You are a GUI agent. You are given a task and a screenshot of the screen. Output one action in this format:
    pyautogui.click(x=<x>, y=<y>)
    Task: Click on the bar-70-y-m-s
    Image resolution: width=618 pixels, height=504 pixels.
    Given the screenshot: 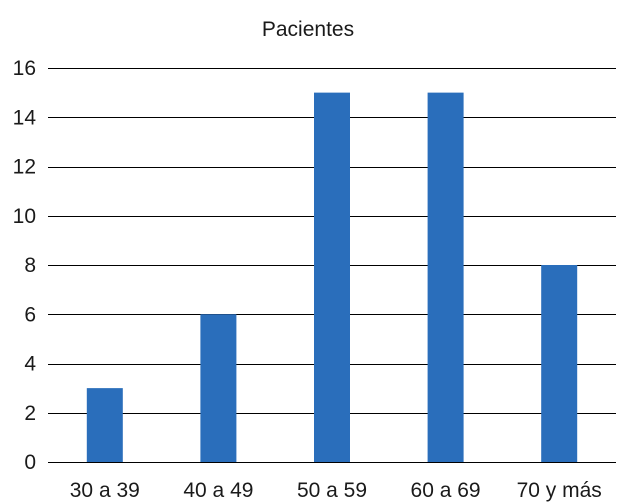 What is the action you would take?
    pyautogui.click(x=559, y=363)
    